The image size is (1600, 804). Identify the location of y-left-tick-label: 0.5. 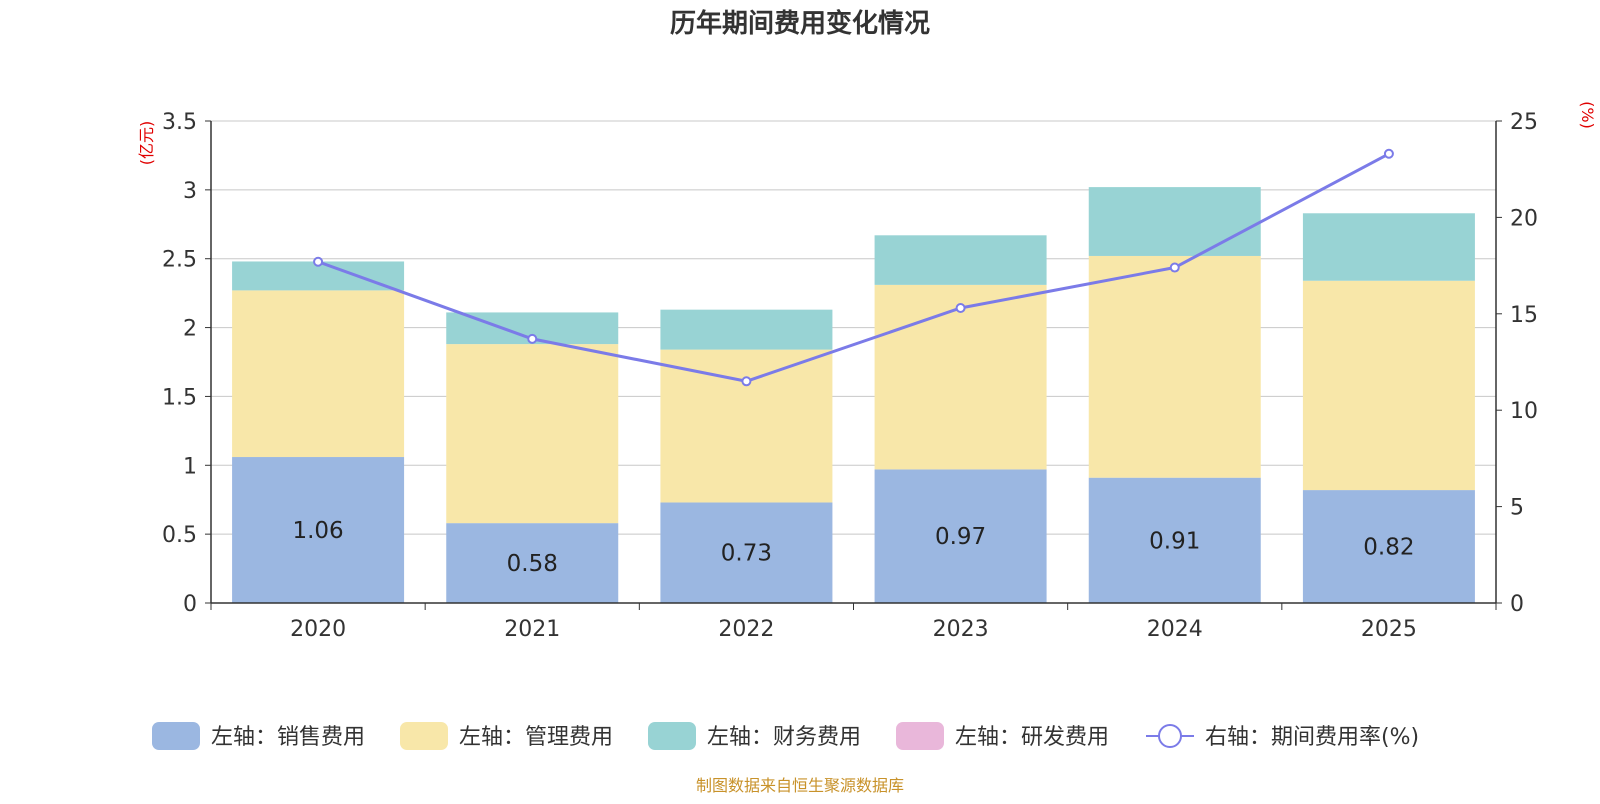
(179, 535).